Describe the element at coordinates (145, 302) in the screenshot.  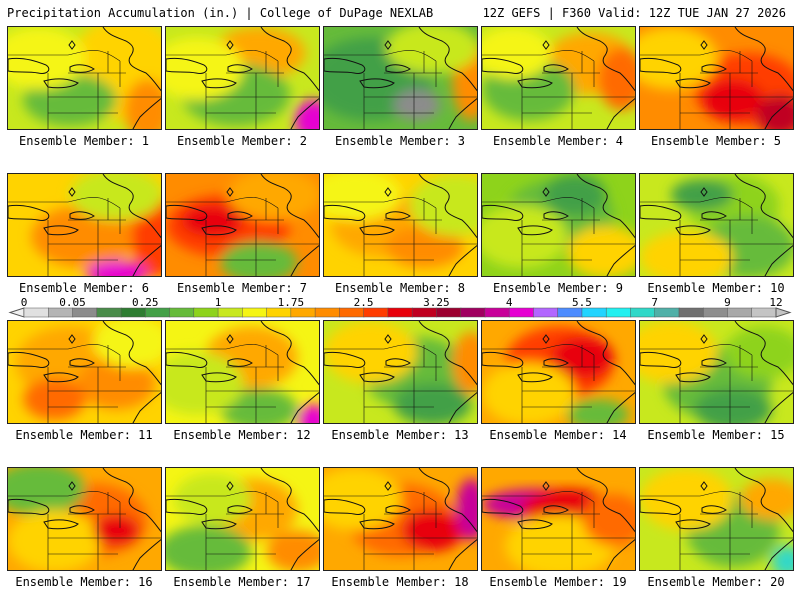
I see `colorbar-tick-label: 0.25` at that location.